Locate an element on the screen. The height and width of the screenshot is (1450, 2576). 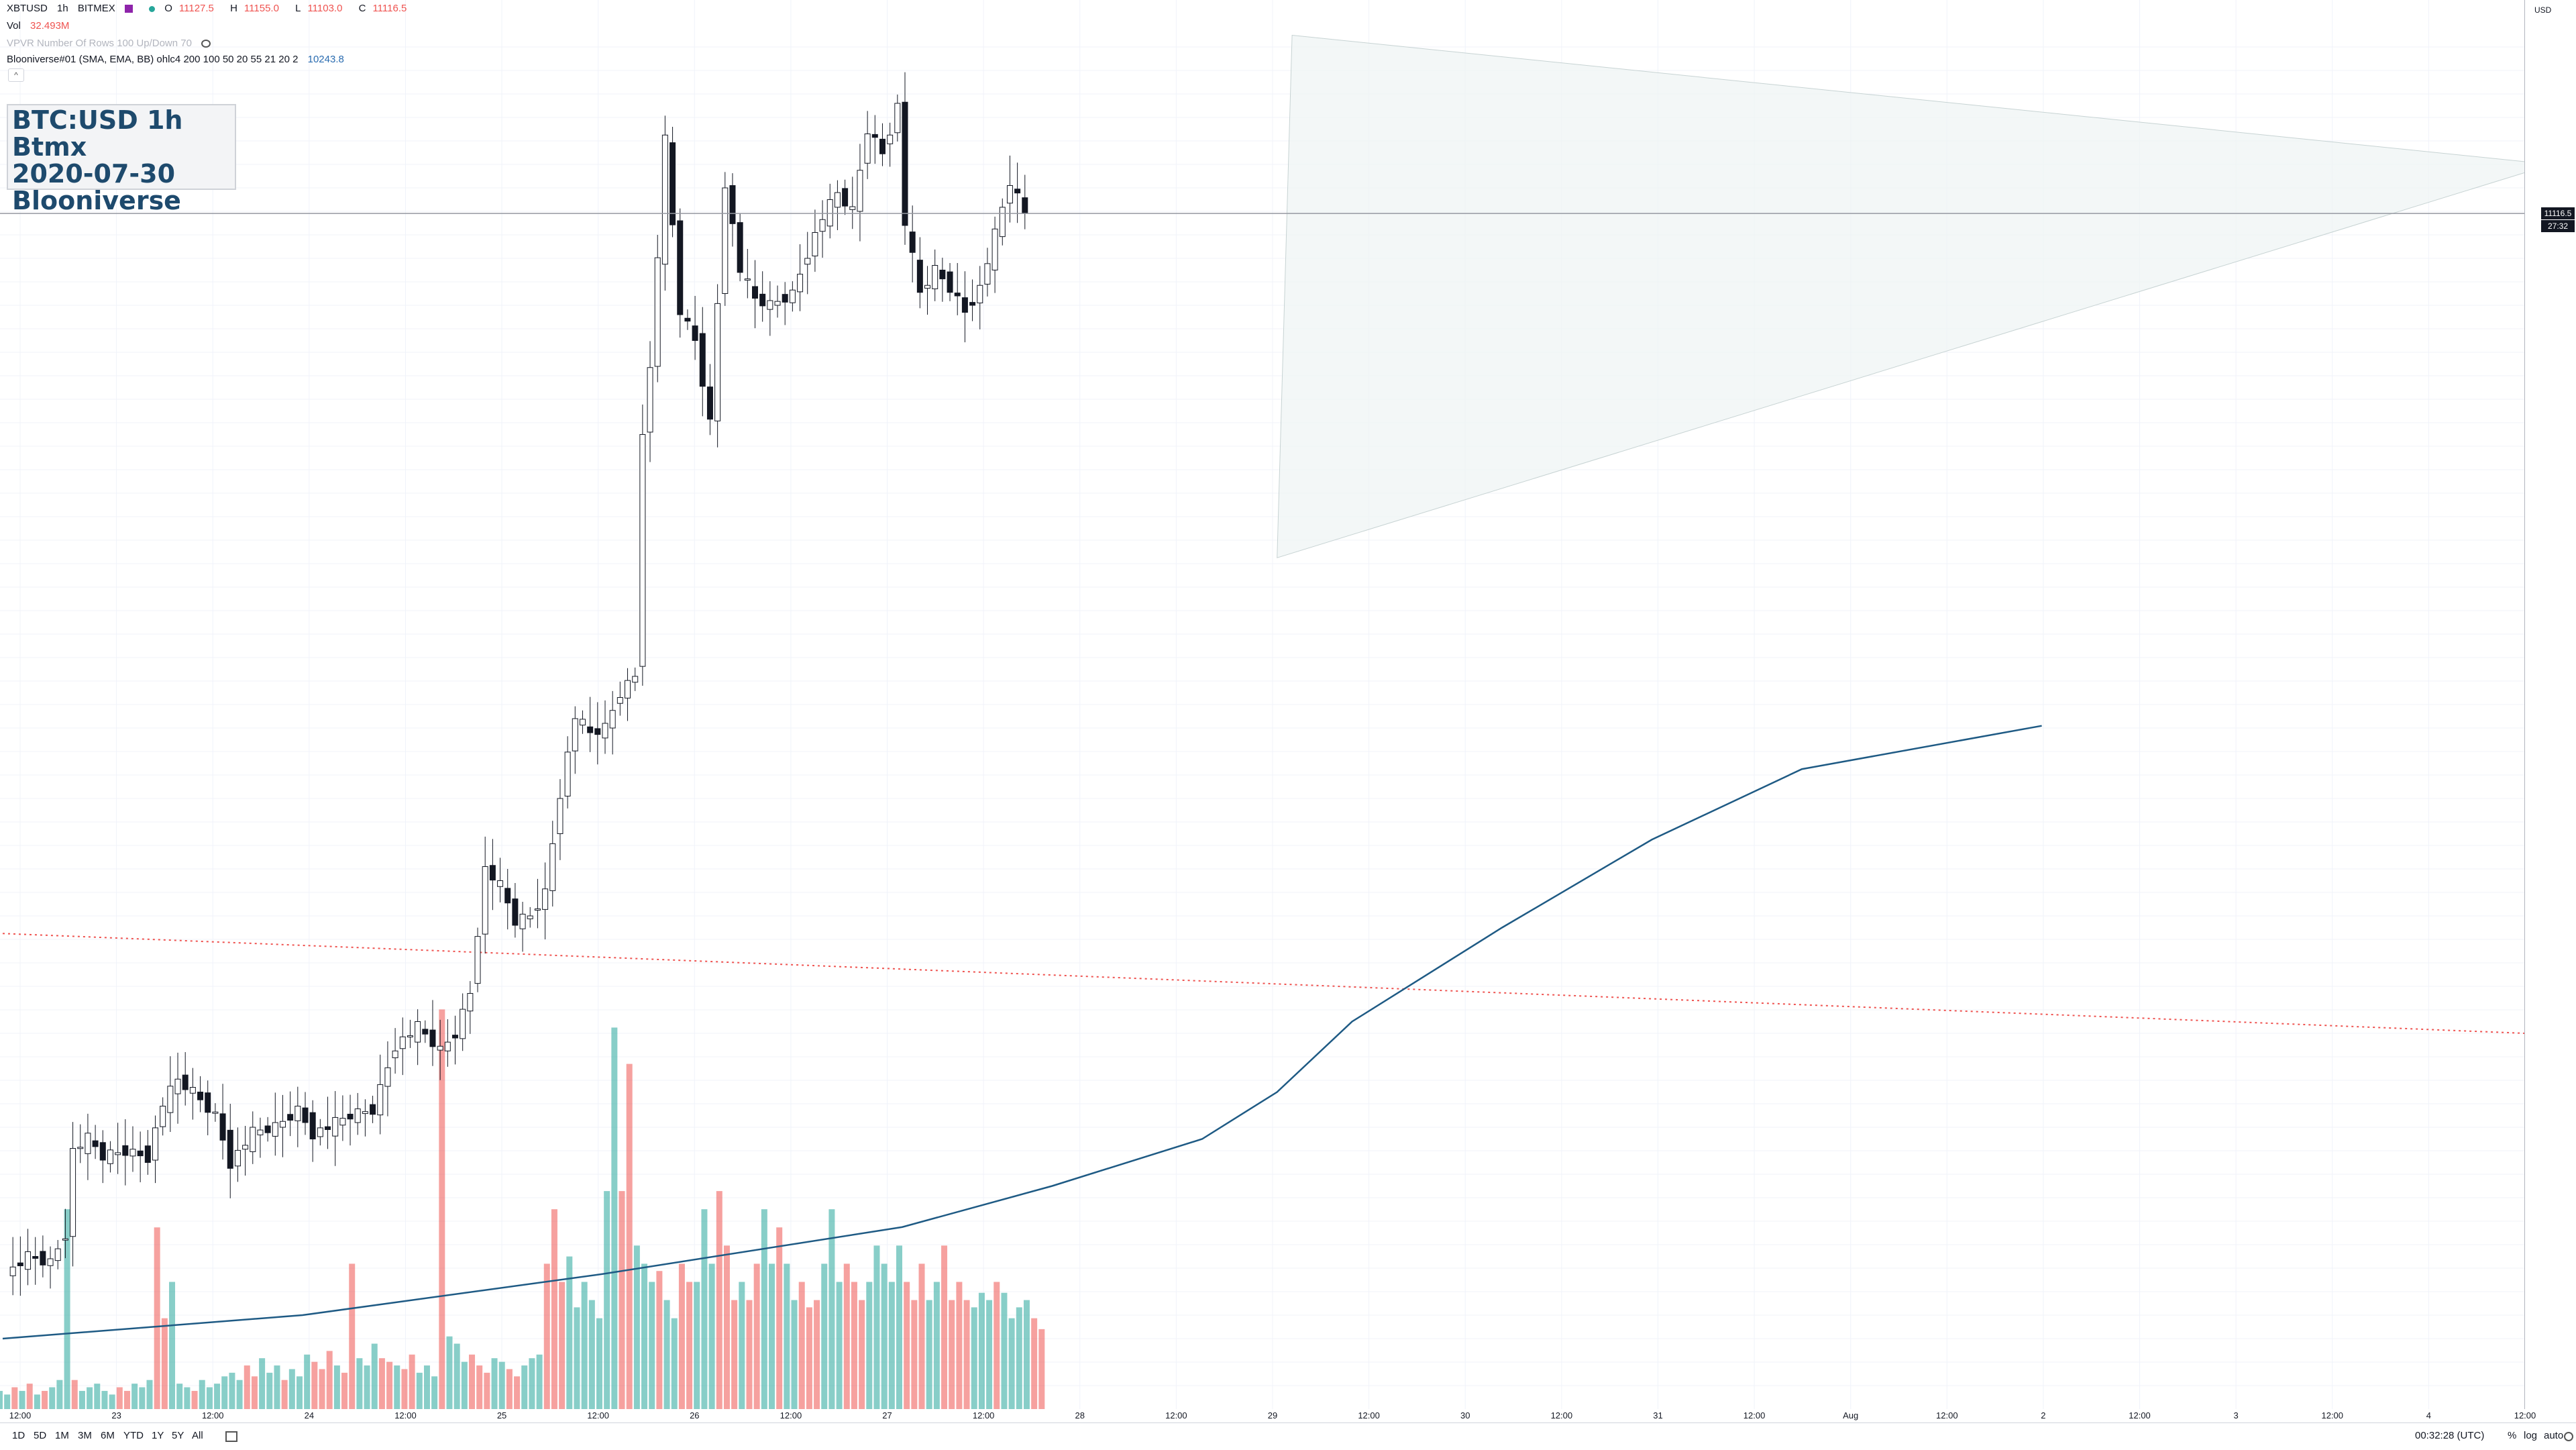
range-ytd-button: YTD is located at coordinates (133, 1435).